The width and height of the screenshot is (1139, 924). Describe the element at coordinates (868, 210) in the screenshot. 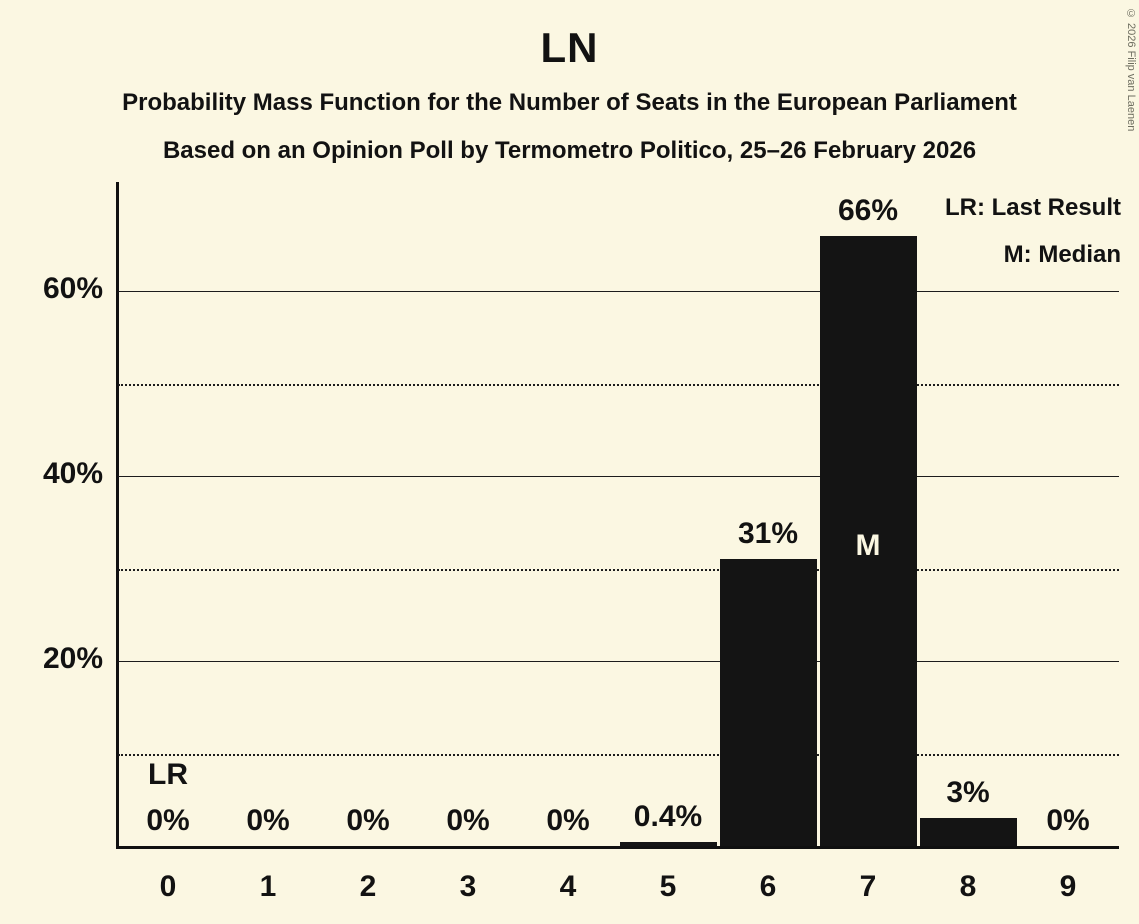

I see `bar-value-label: 66%` at that location.